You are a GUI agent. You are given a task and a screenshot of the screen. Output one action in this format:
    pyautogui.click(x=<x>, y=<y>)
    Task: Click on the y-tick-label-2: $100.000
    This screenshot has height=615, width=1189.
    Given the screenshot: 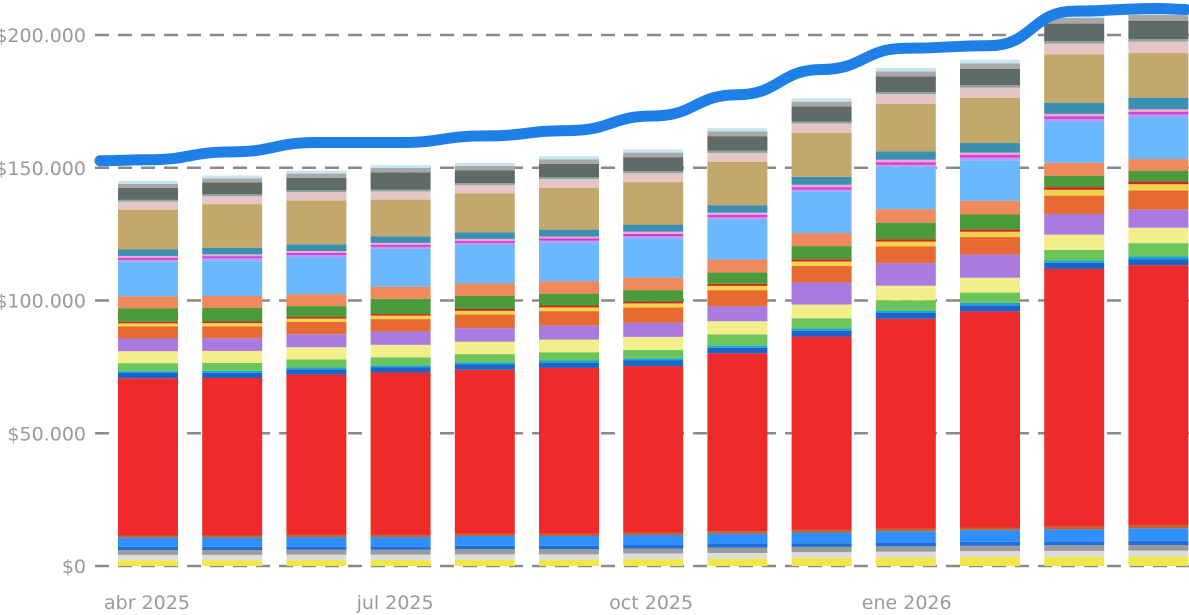 What is the action you would take?
    pyautogui.click(x=43, y=302)
    